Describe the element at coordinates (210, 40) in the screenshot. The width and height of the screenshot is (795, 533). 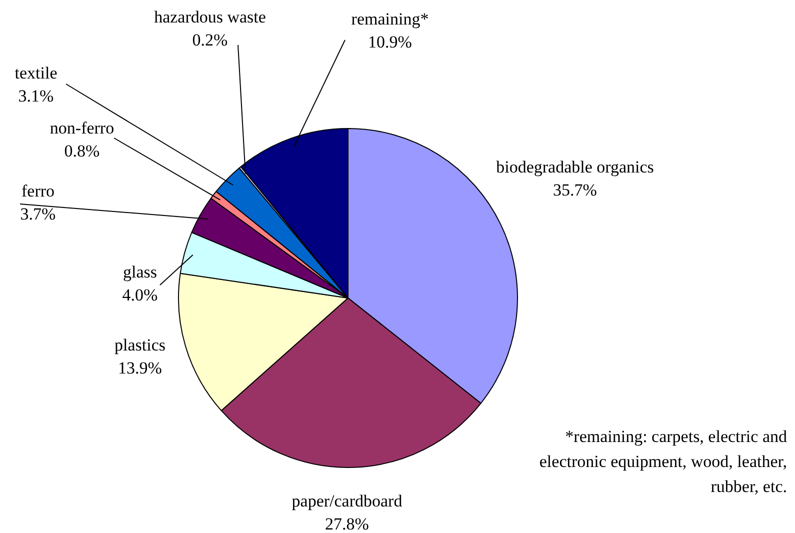
I see `data-label: 0.2%` at that location.